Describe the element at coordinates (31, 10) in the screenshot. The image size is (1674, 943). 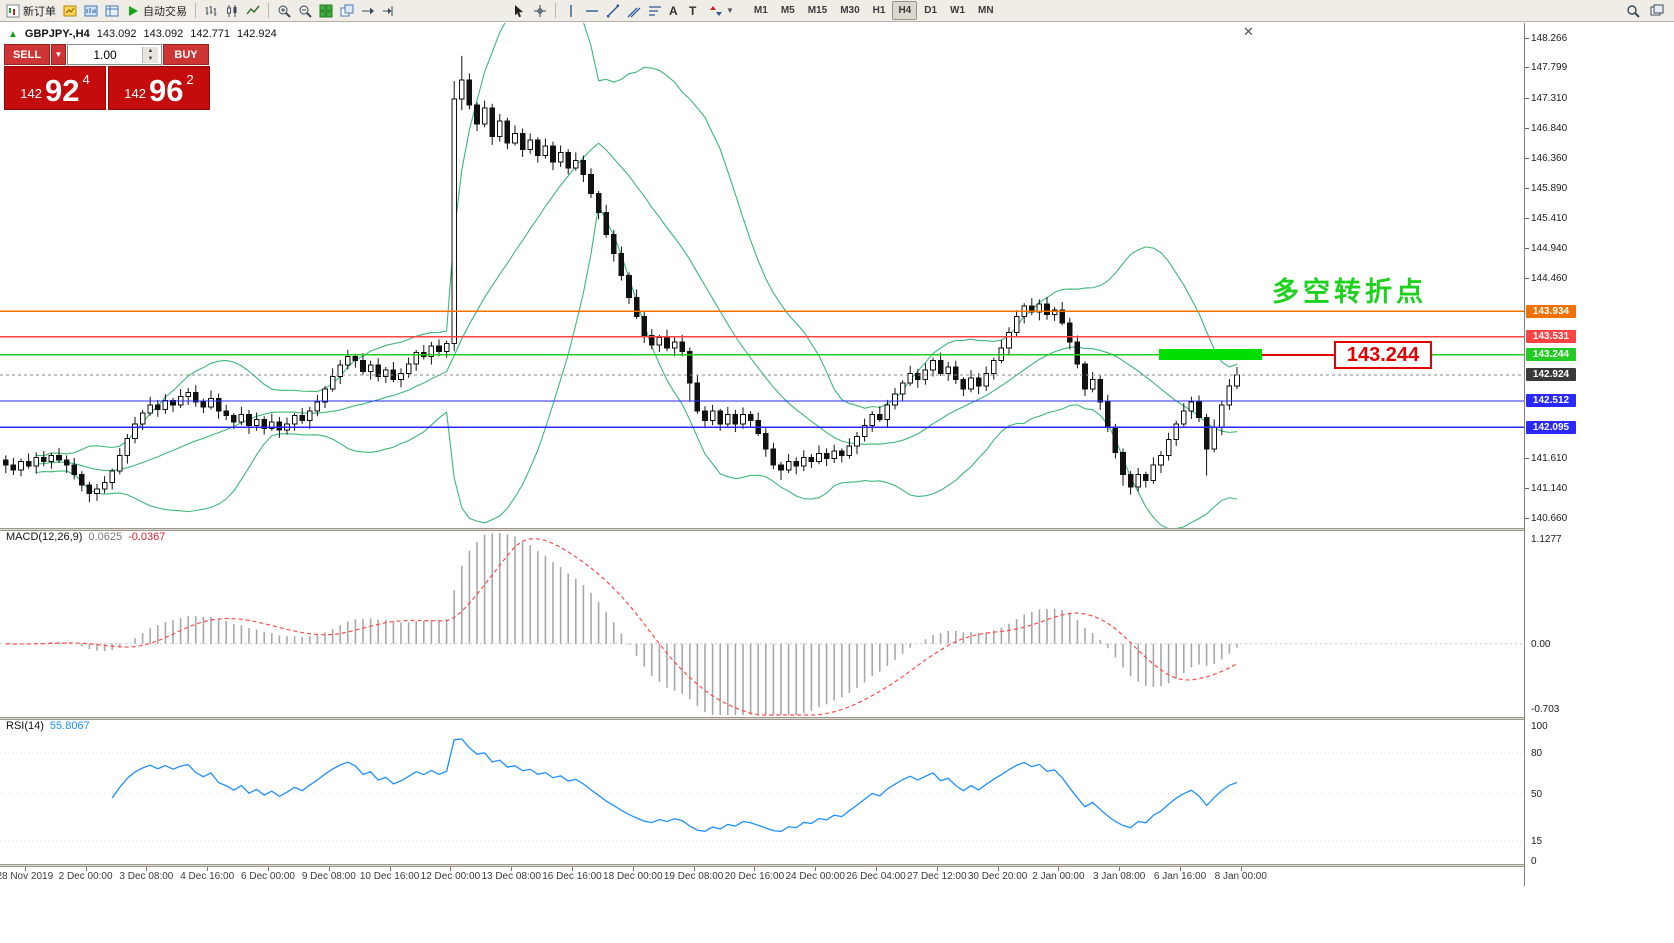
I see `new-order-button: 新订单` at that location.